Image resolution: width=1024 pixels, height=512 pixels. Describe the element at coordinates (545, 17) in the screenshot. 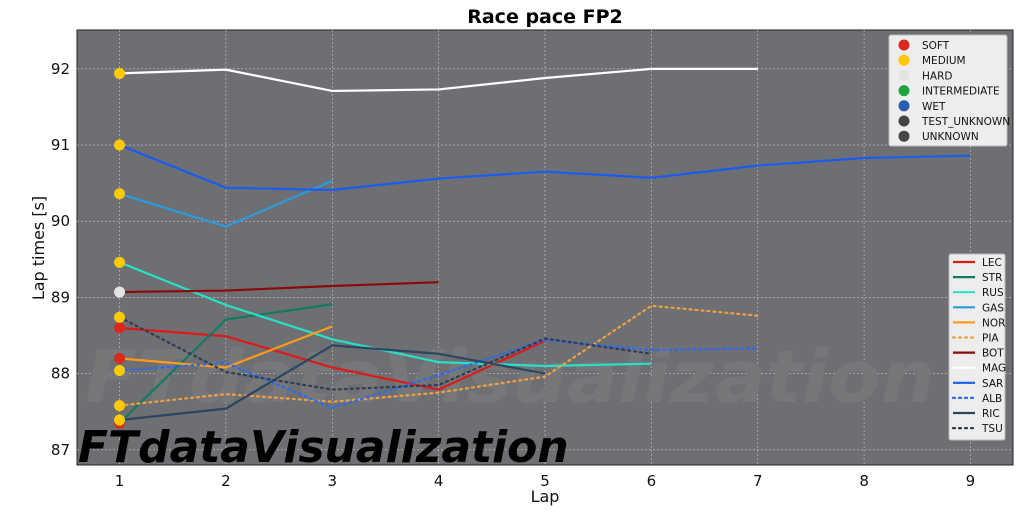

I see `chart-title: Race pace FP2` at that location.